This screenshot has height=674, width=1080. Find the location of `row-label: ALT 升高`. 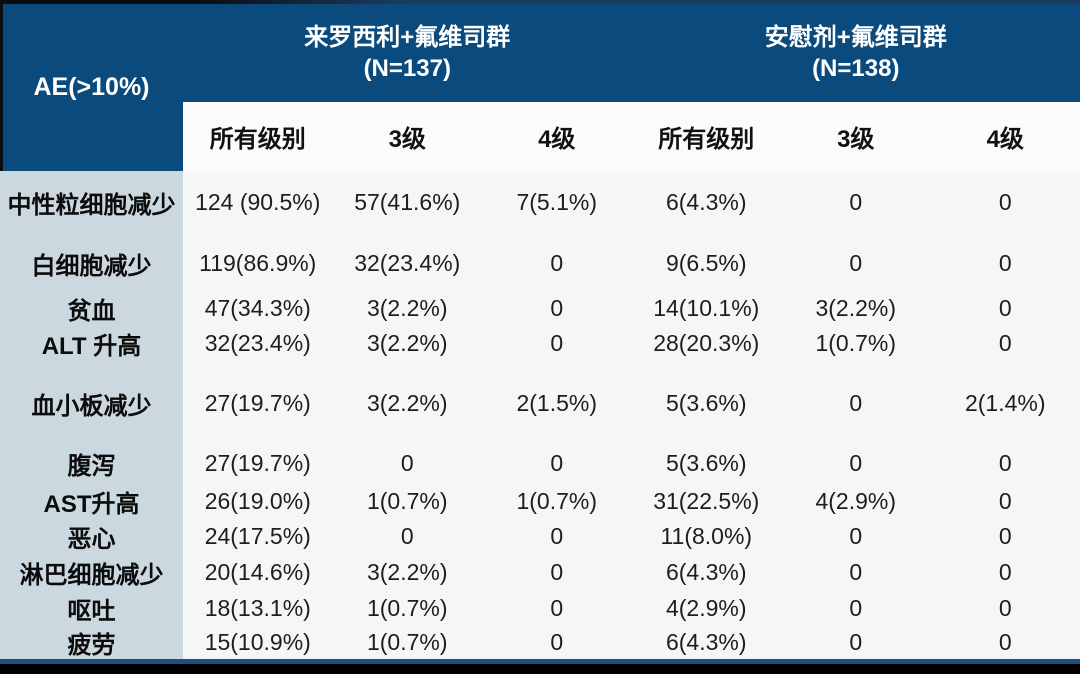

row-label: ALT 升高 is located at coordinates (91, 343).